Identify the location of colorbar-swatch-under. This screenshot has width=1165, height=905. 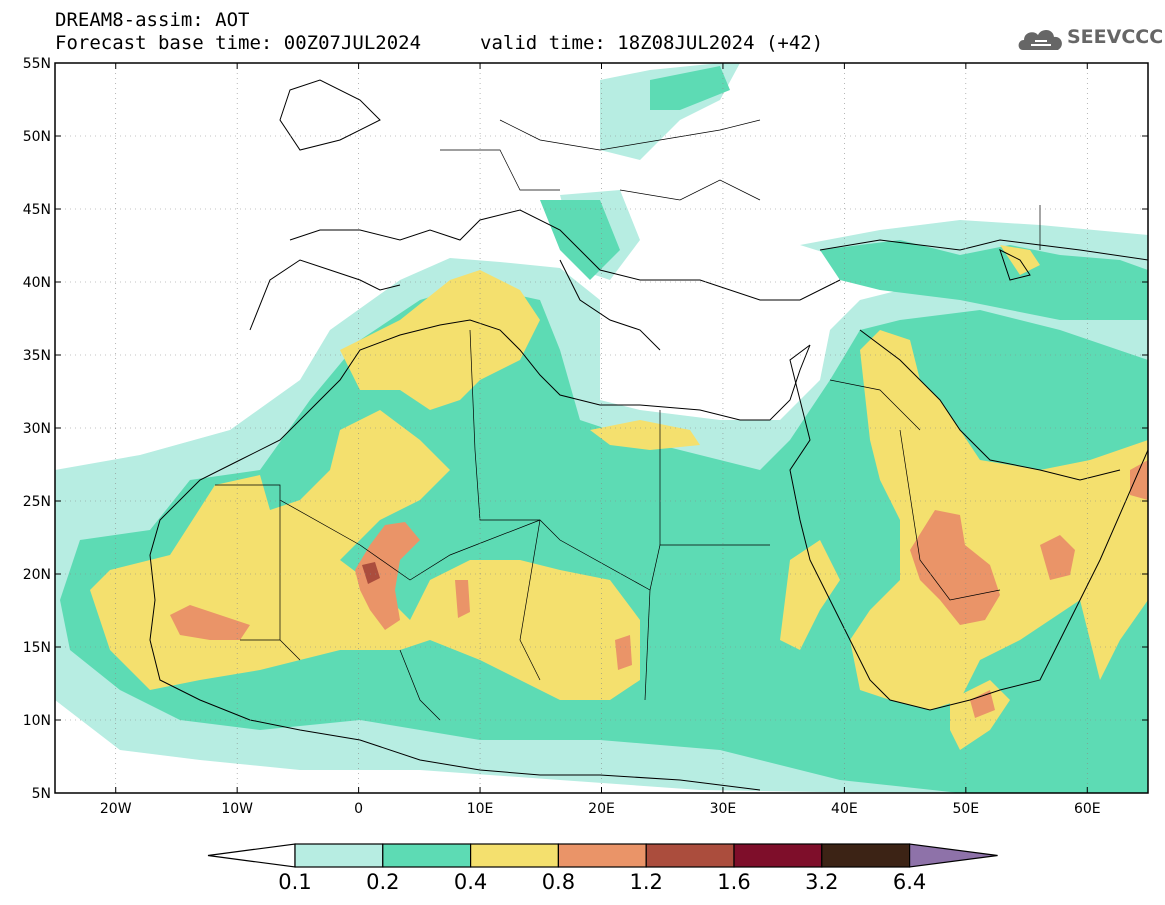
(251, 855).